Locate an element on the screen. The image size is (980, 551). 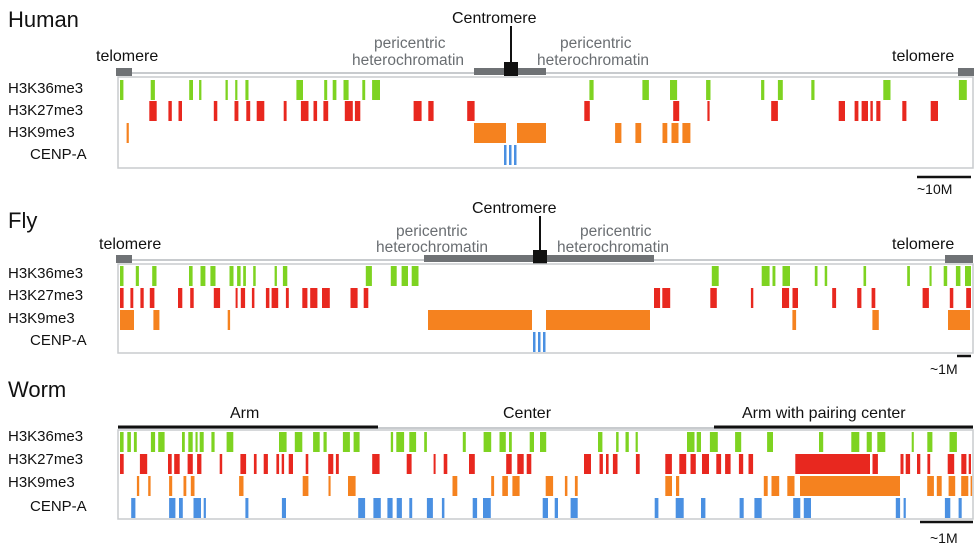
telomere-label-left-human: telomere is located at coordinates (127, 56).